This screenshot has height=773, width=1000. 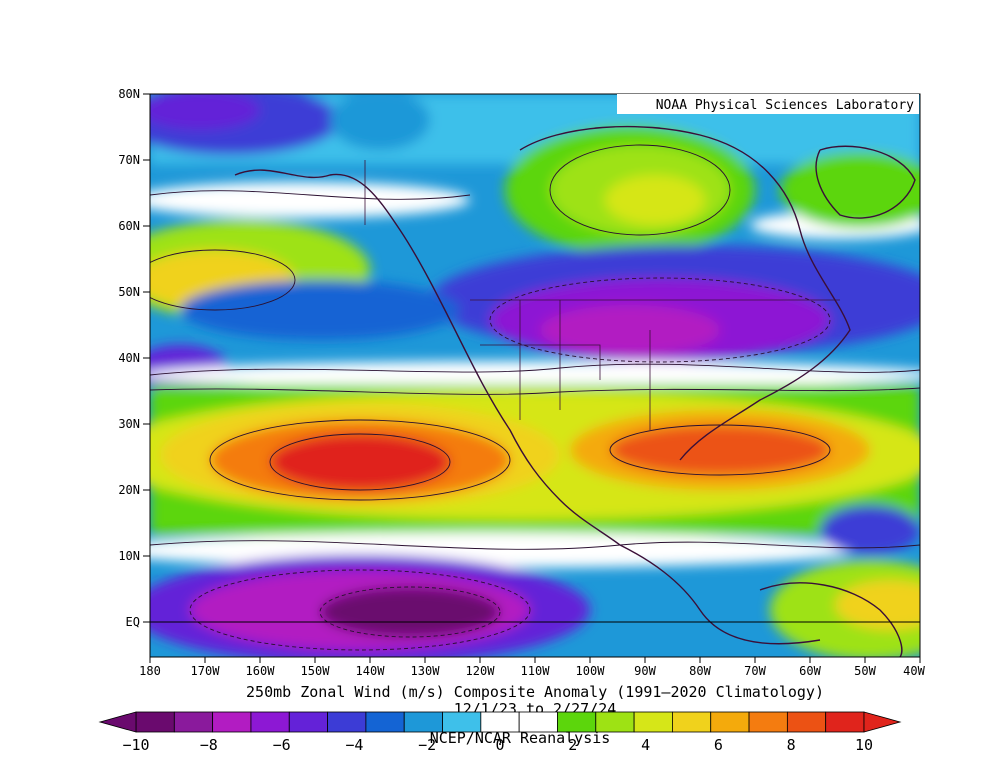 What do you see at coordinates (206, 671) in the screenshot?
I see `lon-label-170w: 170W` at bounding box center [206, 671].